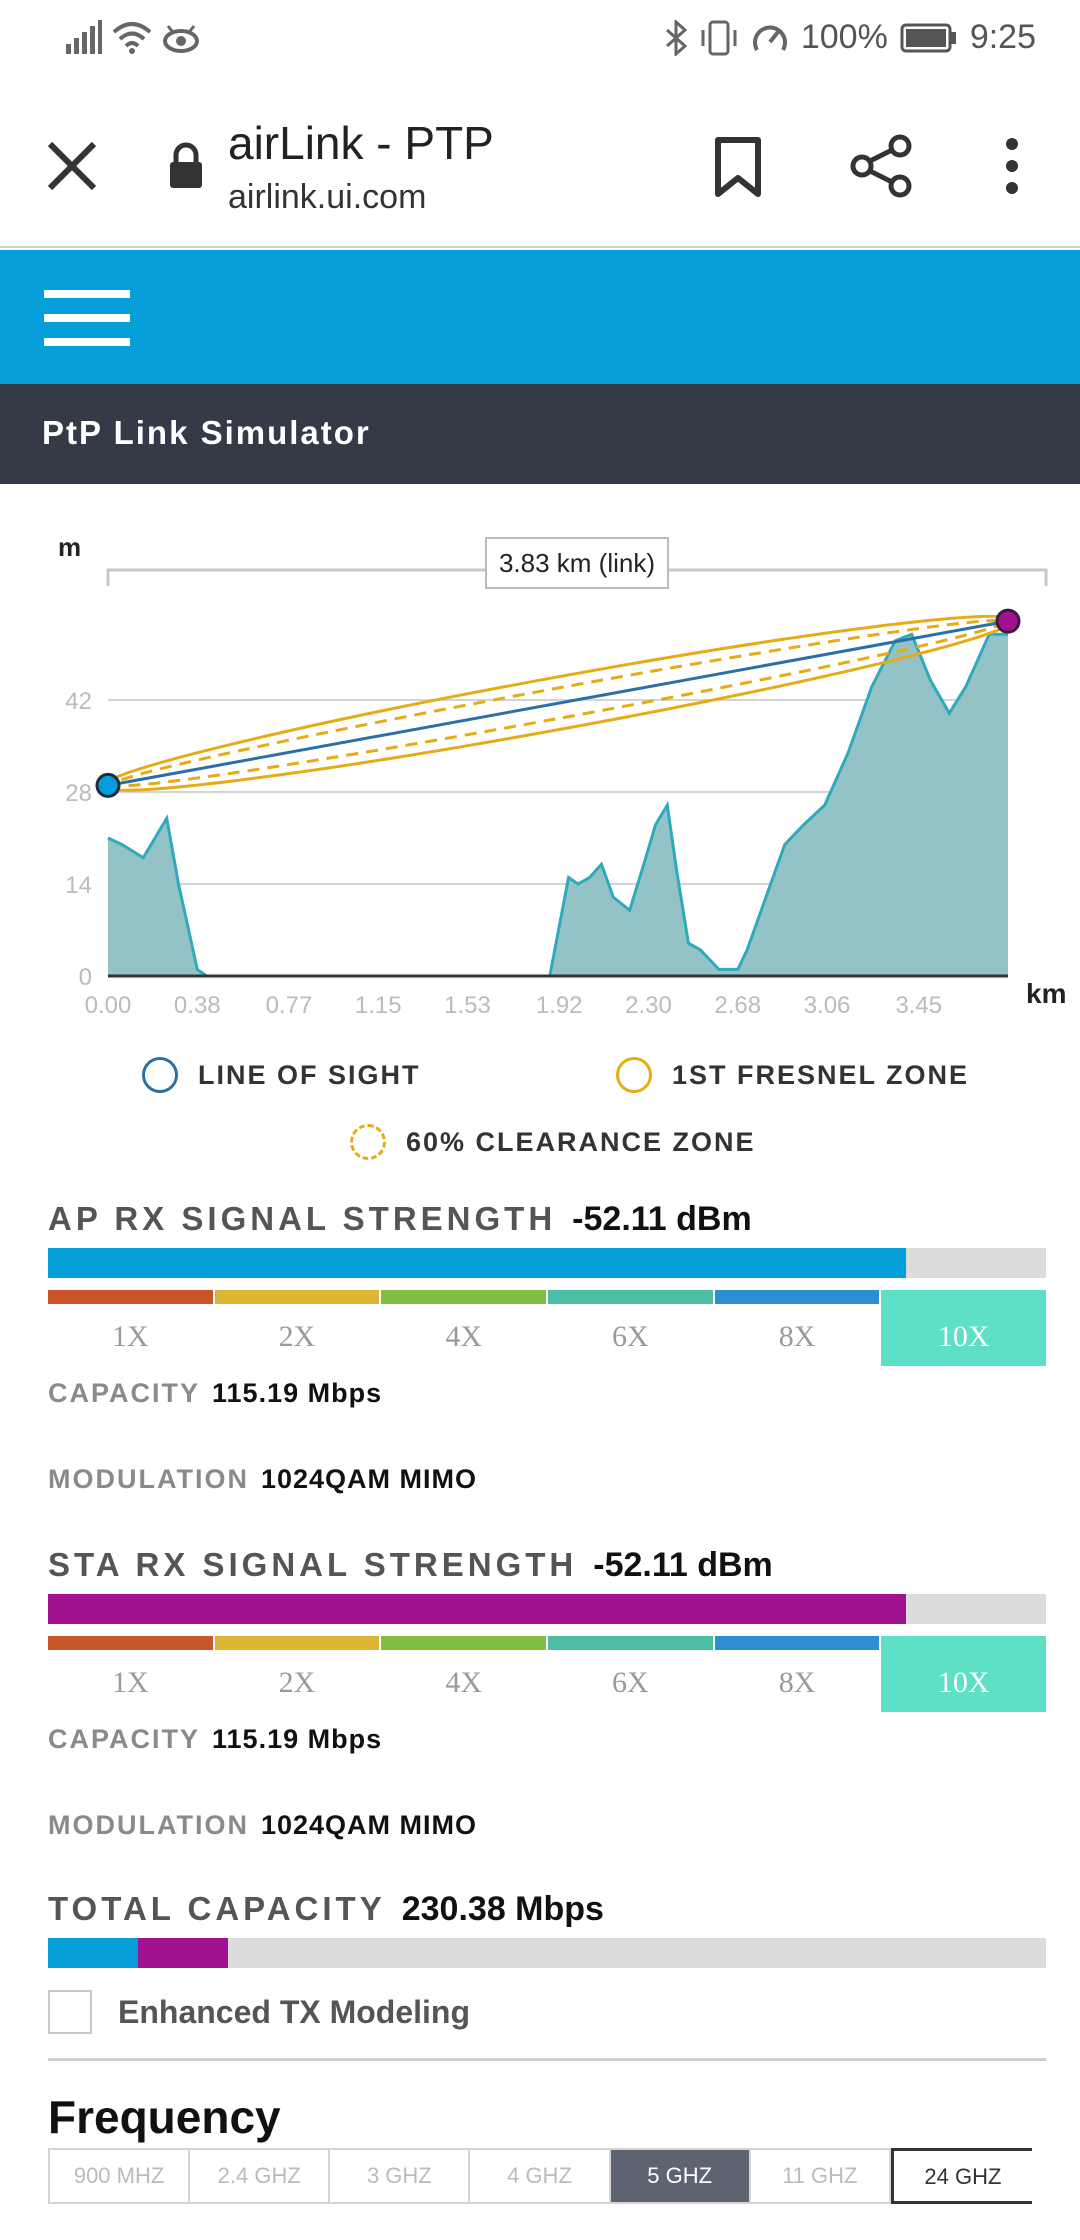 This screenshot has height=2240, width=1080. I want to click on page-title: airLink - PTP, so click(361, 143).